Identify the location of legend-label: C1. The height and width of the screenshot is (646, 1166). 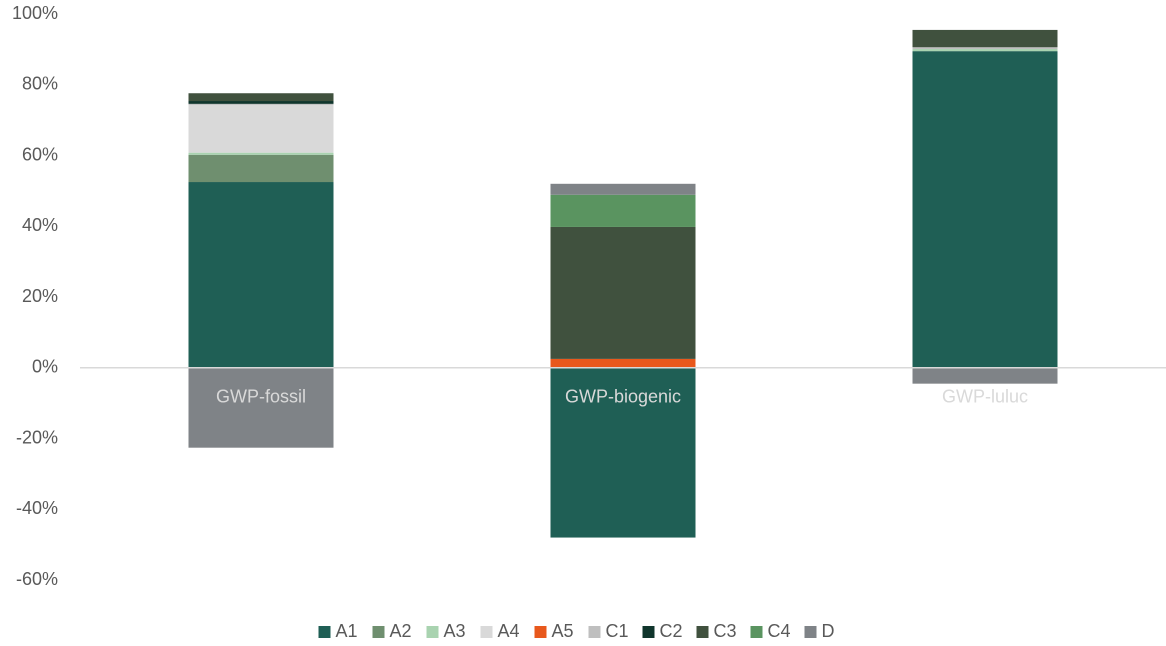
(617, 631).